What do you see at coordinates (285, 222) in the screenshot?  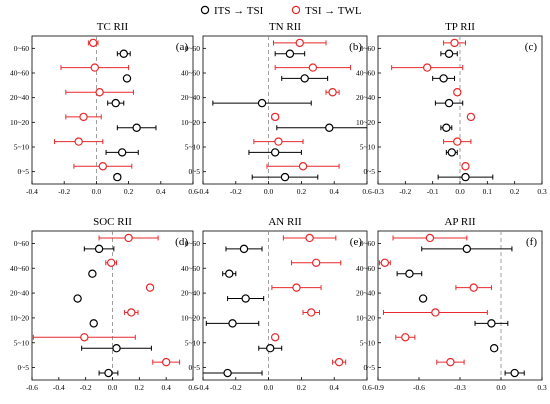 I see `panel-title: AN RII` at bounding box center [285, 222].